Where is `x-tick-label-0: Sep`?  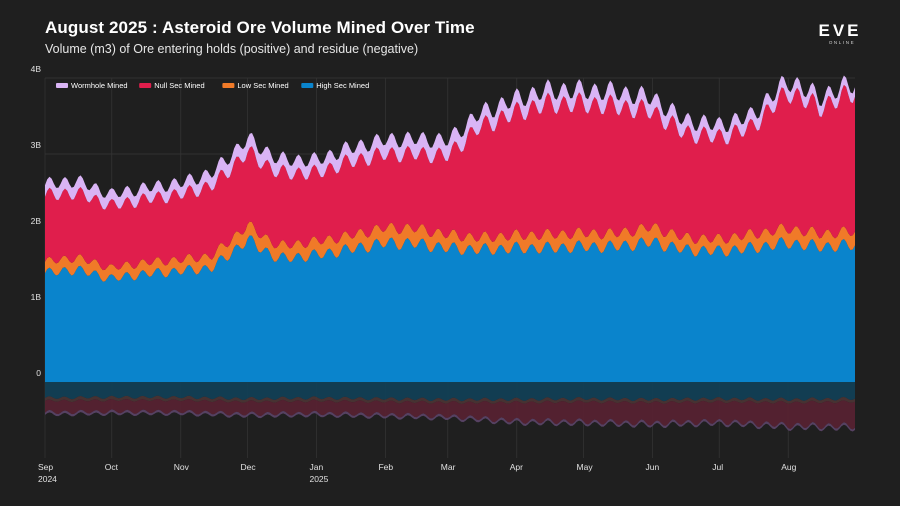
x-tick-label-0: Sep is located at coordinates (45, 467).